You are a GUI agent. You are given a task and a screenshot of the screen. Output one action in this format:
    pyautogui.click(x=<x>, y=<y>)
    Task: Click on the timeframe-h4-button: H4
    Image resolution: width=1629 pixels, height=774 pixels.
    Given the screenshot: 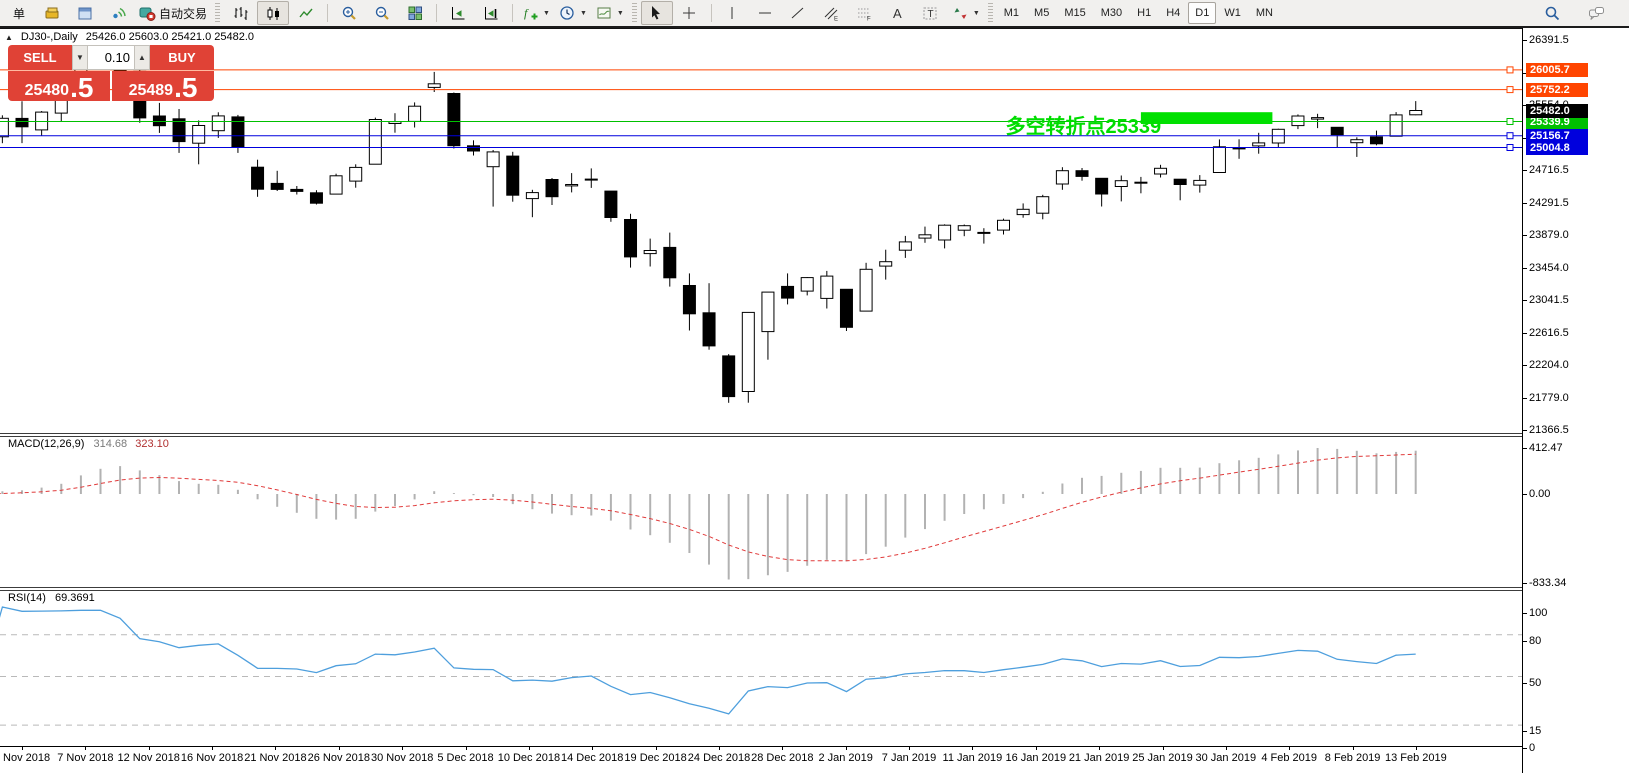 What is the action you would take?
    pyautogui.click(x=1173, y=13)
    